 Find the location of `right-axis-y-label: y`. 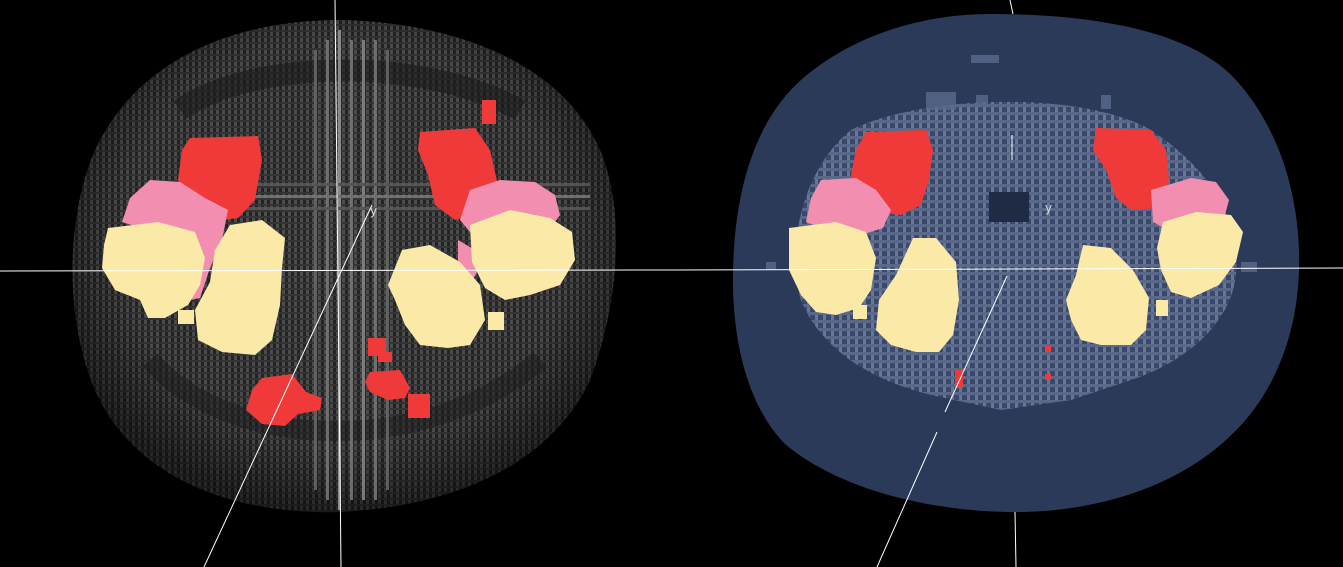

right-axis-y-label: y is located at coordinates (1048, 208).